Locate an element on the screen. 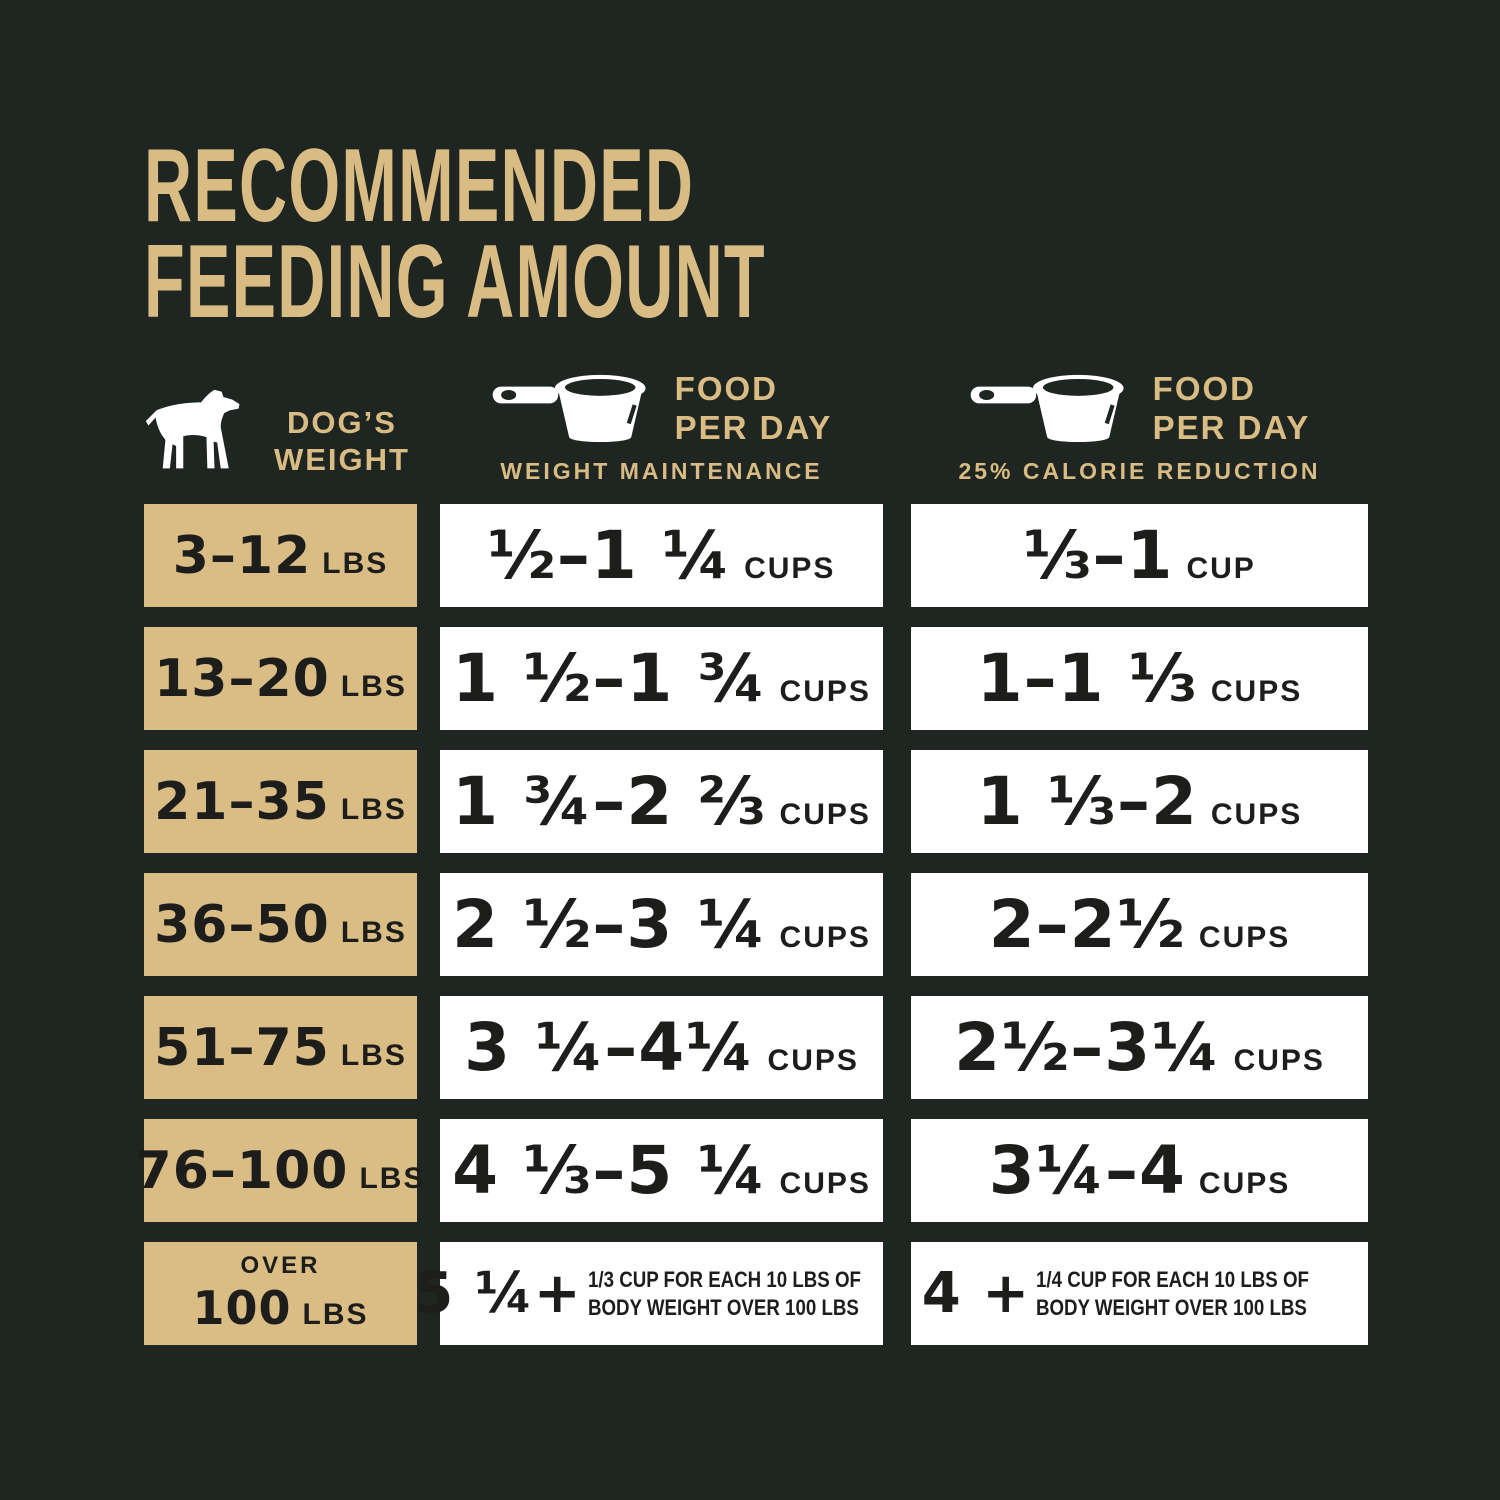 This screenshot has width=1500, height=1500. maintenance-cell: 1 ½–1 ¾ CUPS is located at coordinates (661, 678).